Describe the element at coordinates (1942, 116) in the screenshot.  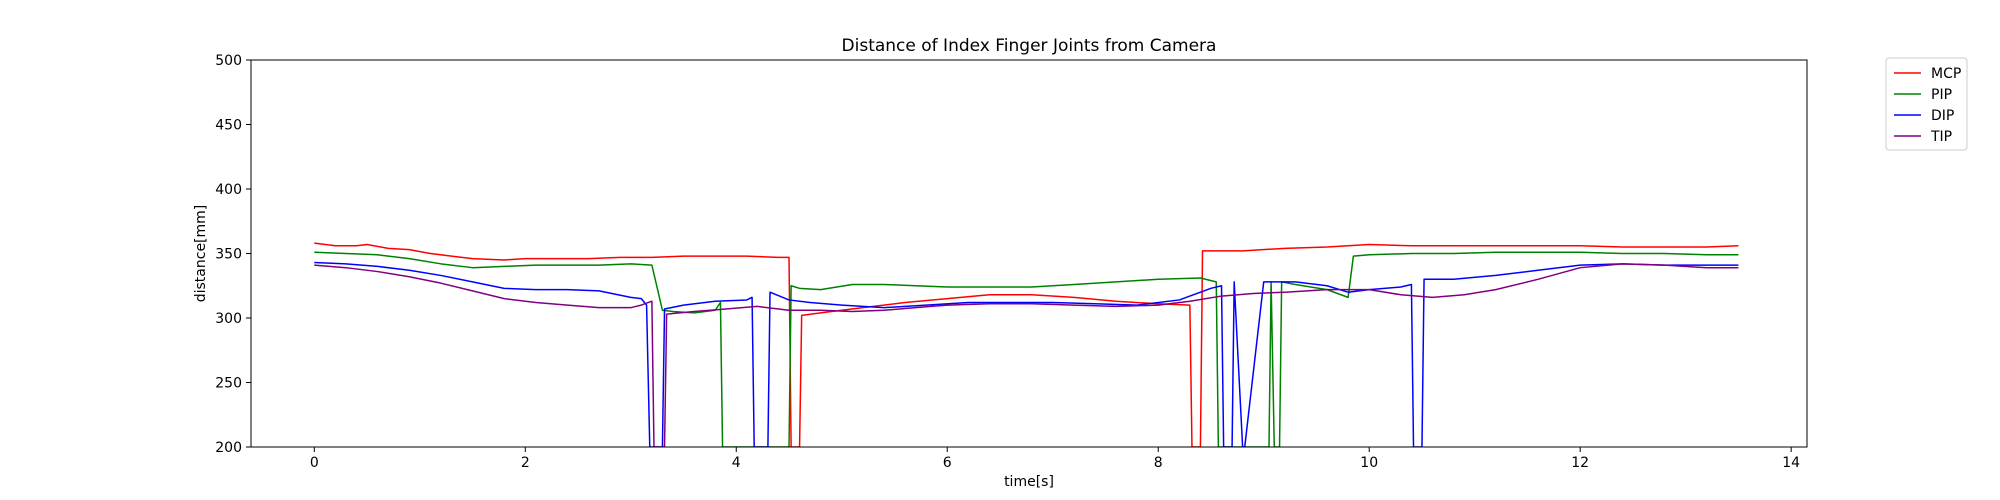
I see `legend-label-dip: DIP` at that location.